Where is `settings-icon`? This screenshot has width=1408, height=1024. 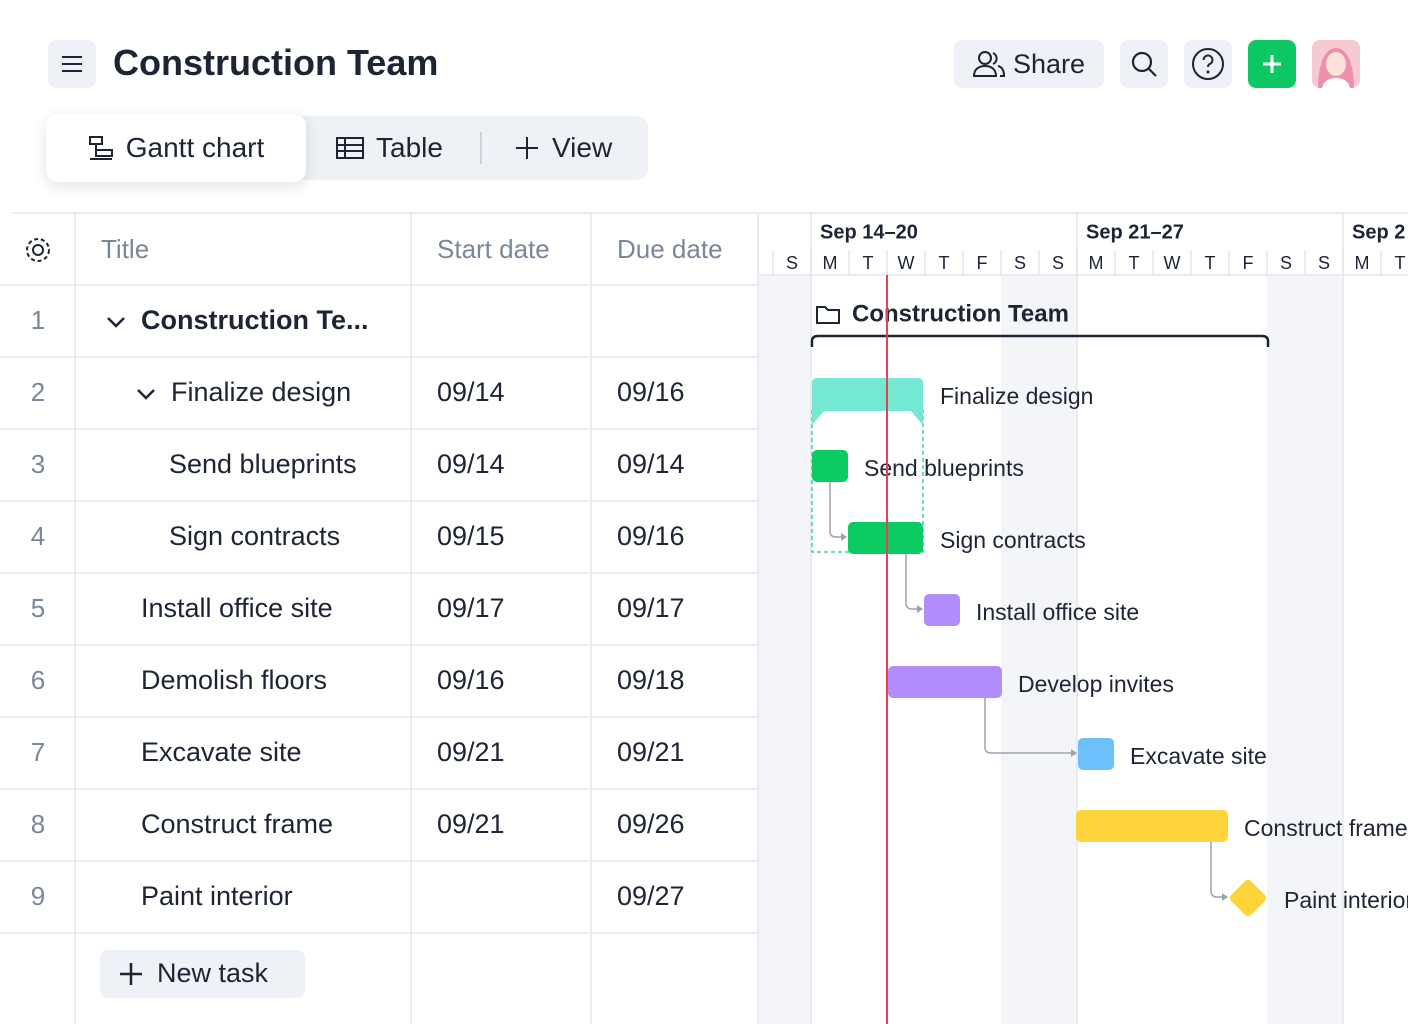 settings-icon is located at coordinates (38, 250).